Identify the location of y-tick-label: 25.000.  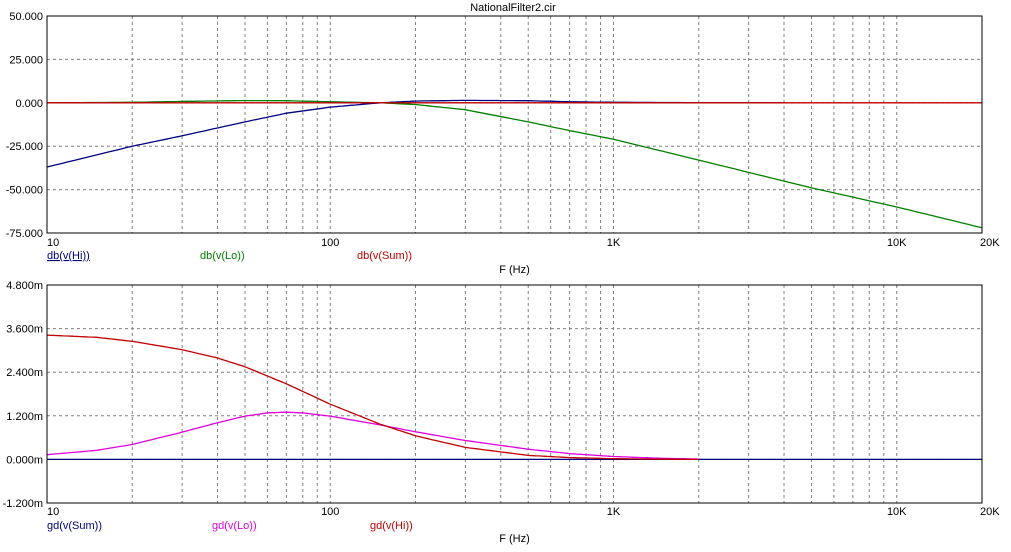
(26, 60).